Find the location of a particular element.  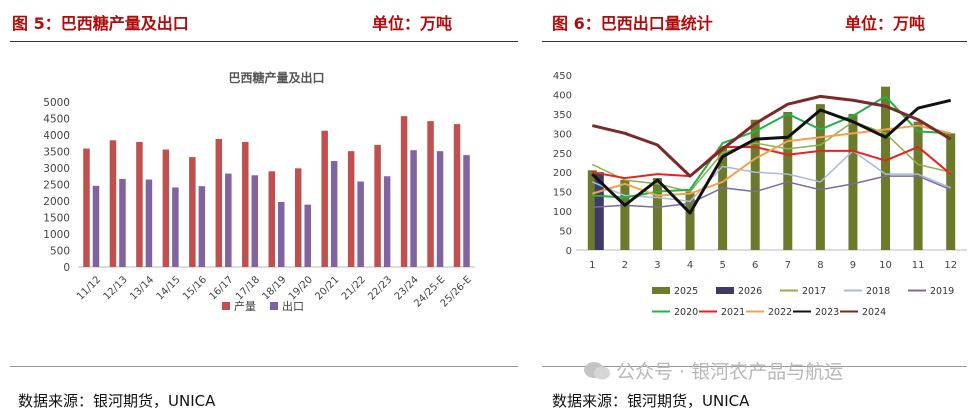

bar-出口-25/26-E is located at coordinates (466, 211).